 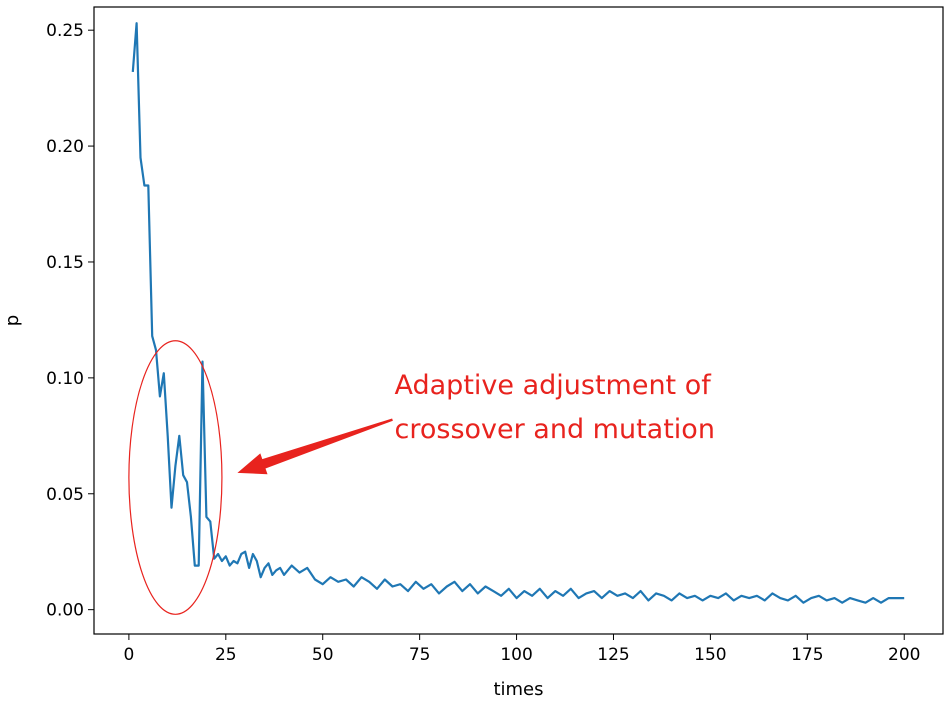 What do you see at coordinates (554, 385) in the screenshot?
I see `annotation-text-line: Adaptive adjustment of` at bounding box center [554, 385].